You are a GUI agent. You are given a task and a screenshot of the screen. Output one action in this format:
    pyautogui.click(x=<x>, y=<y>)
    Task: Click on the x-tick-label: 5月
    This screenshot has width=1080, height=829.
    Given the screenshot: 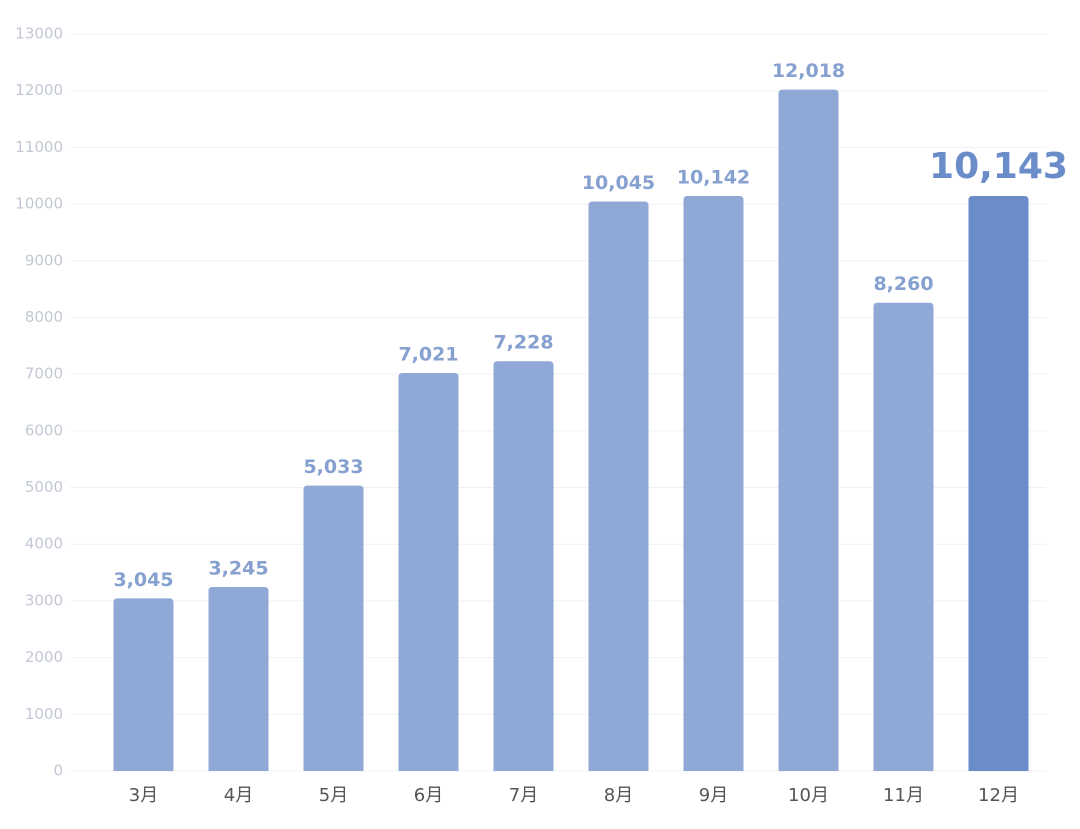 What is the action you would take?
    pyautogui.click(x=333, y=795)
    